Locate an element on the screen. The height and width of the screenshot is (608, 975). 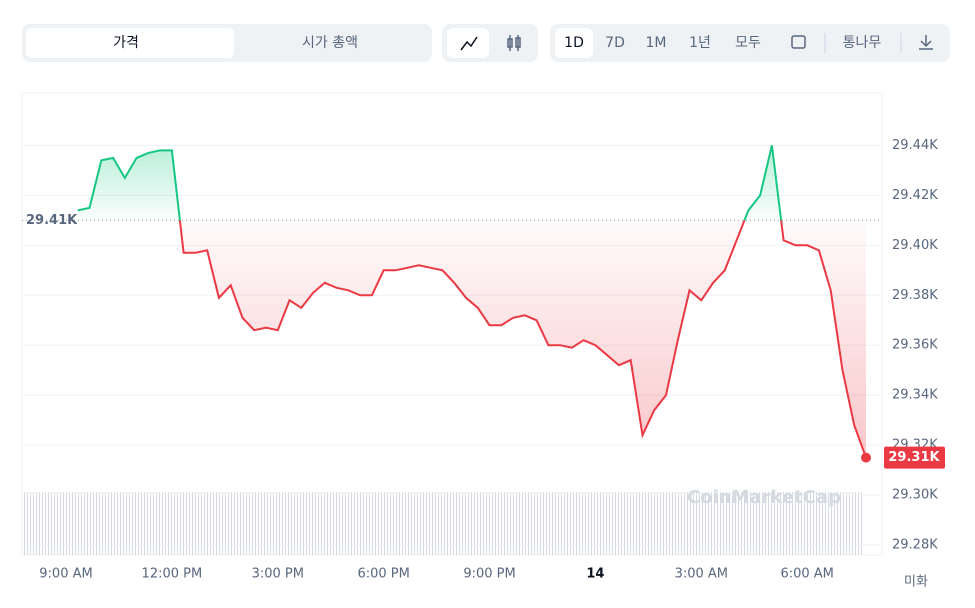
candle-icon is located at coordinates (514, 43).